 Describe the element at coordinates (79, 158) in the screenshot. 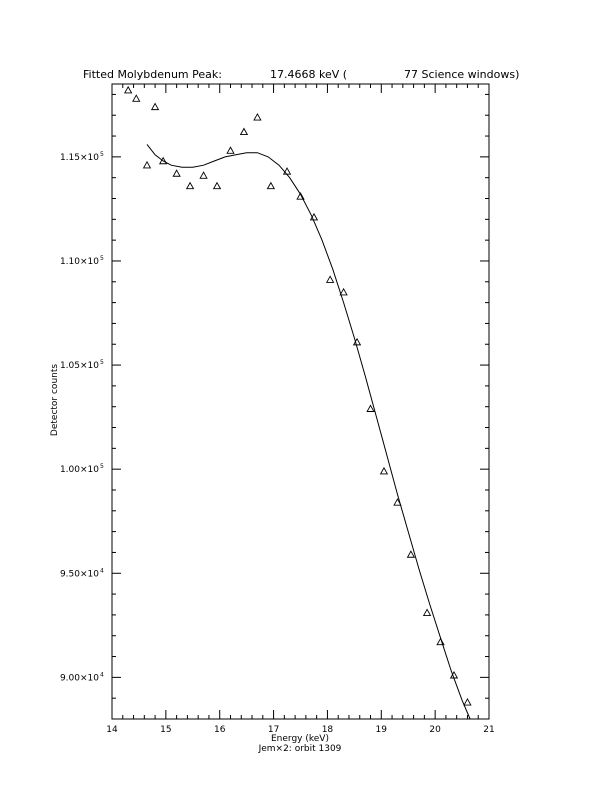

I see `y-tick-label: 1.15×10` at that location.